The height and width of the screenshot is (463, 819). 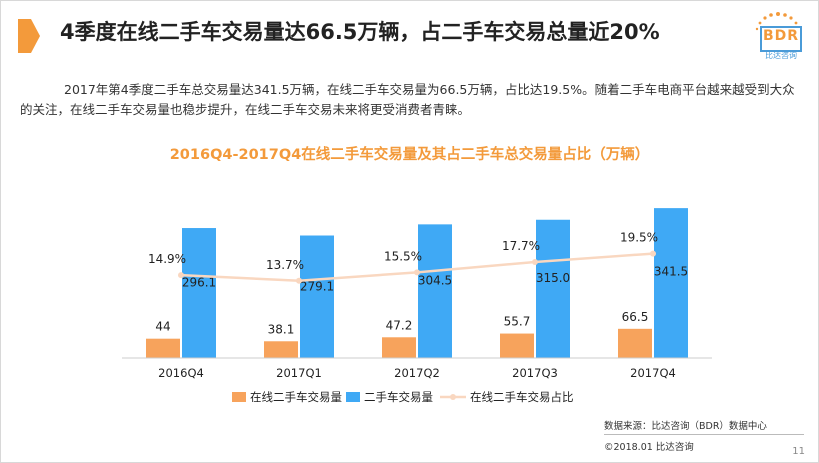 I want to click on x-tick-label-2016Q4: 2016Q4, so click(x=181, y=373).